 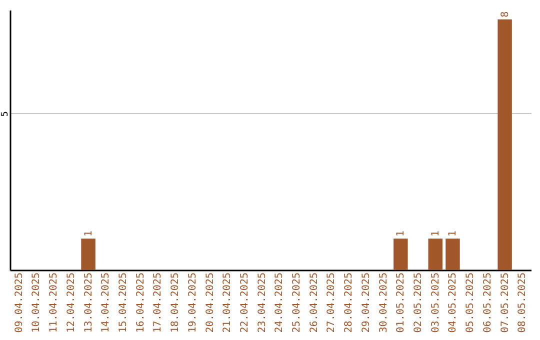 I want to click on x-tick-label: 30.04.2025, so click(x=384, y=302).